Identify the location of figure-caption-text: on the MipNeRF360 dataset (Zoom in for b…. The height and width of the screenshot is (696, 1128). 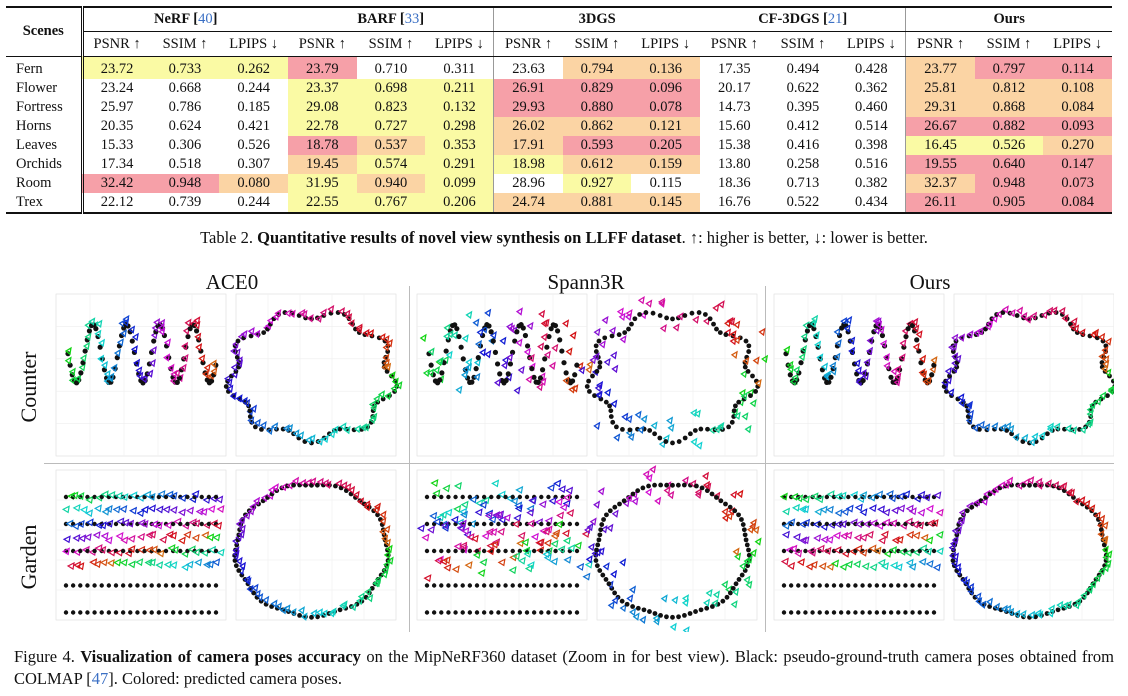
(564, 667).